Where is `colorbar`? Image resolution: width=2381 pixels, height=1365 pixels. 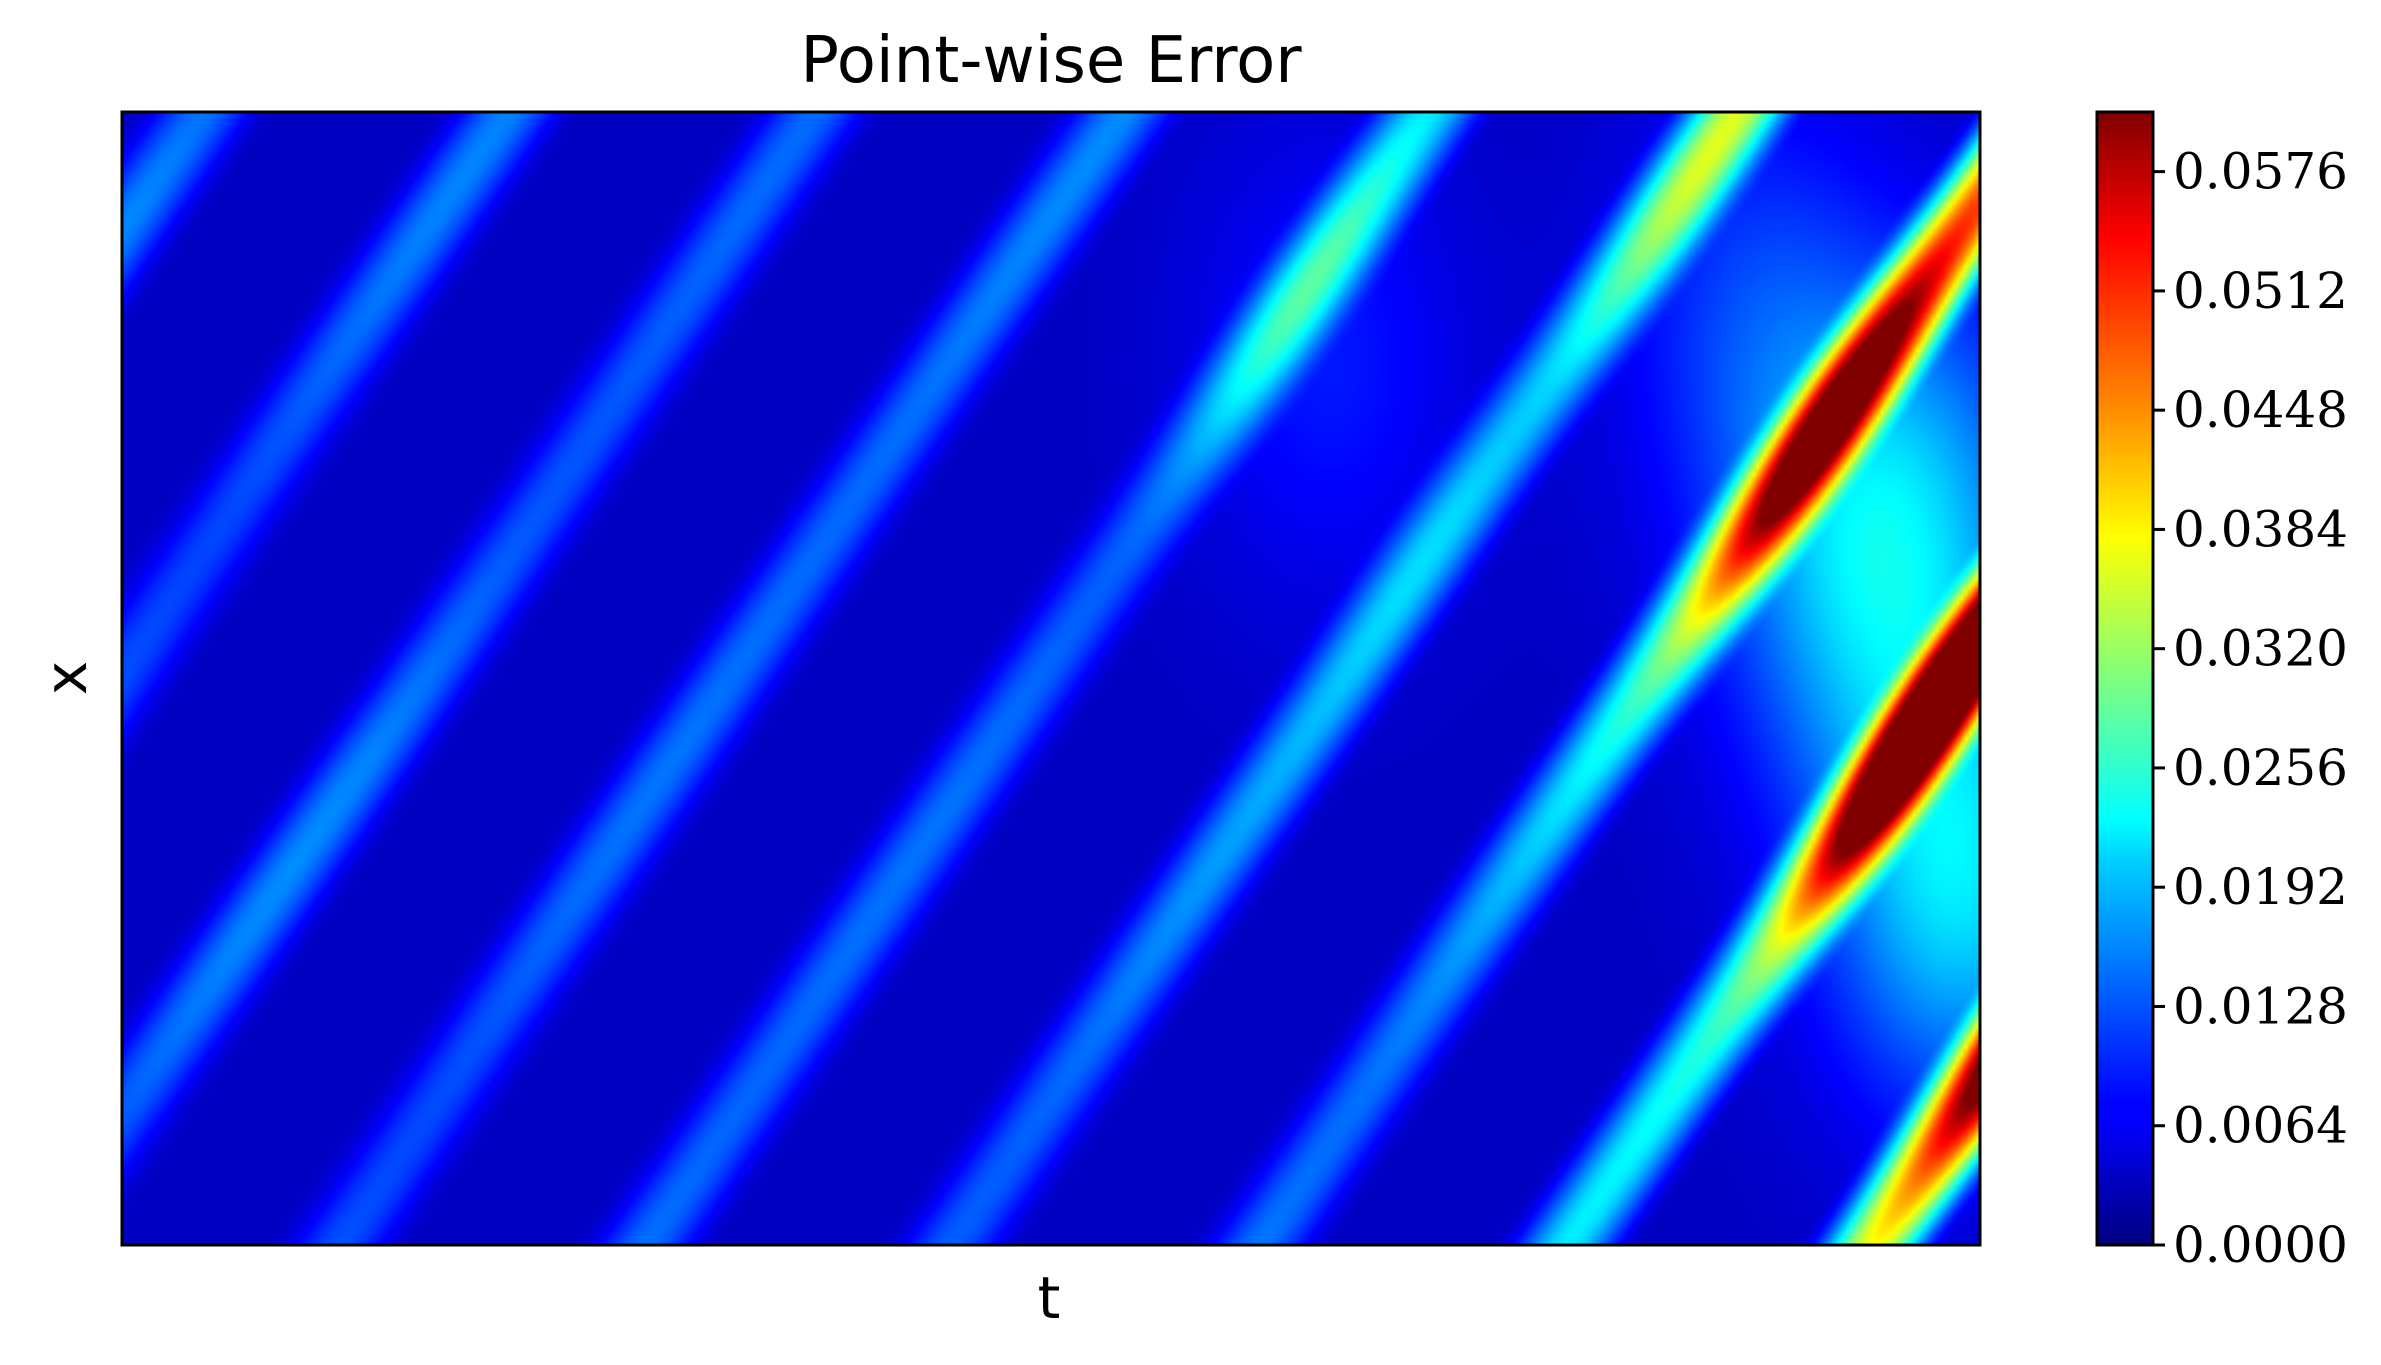 colorbar is located at coordinates (2125, 678).